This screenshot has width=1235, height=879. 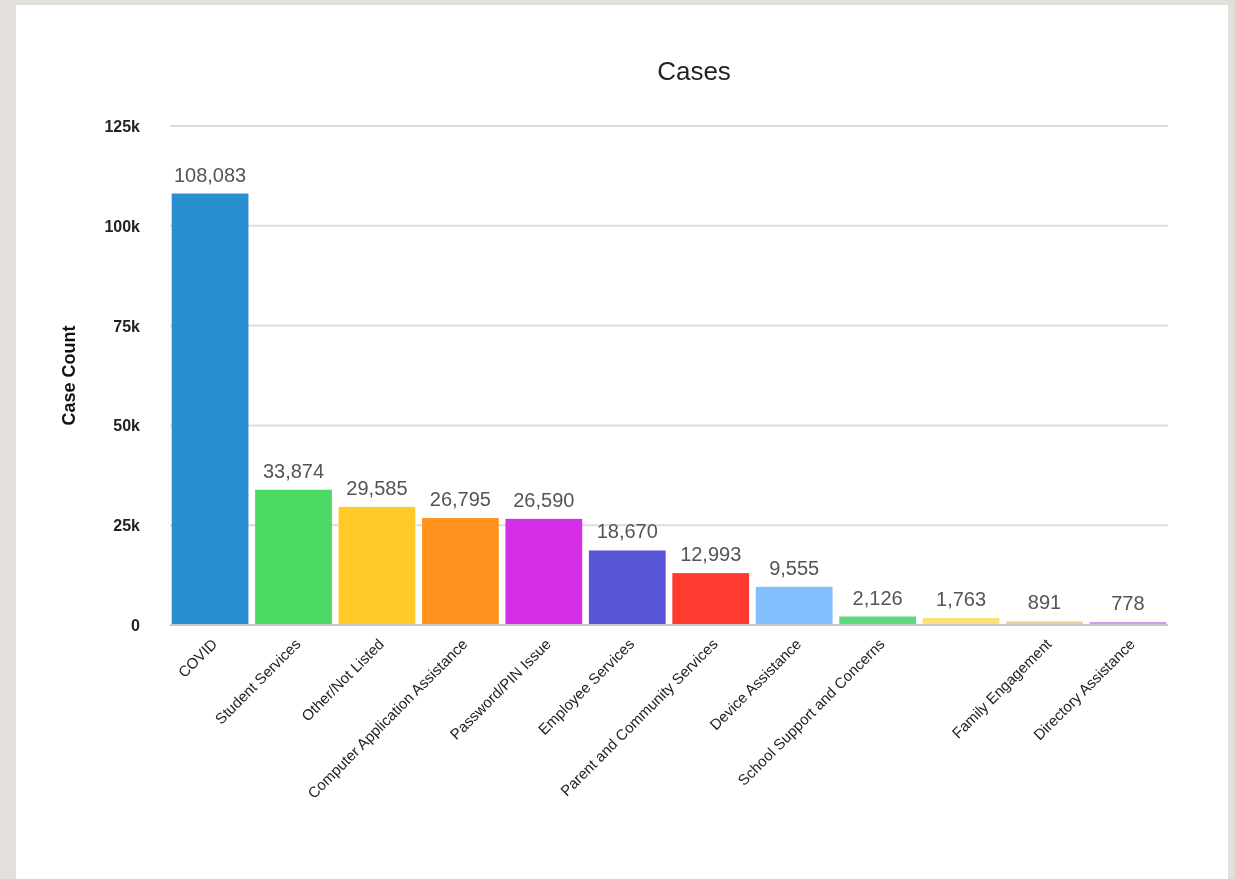 I want to click on data-label: 891, so click(x=1044, y=602).